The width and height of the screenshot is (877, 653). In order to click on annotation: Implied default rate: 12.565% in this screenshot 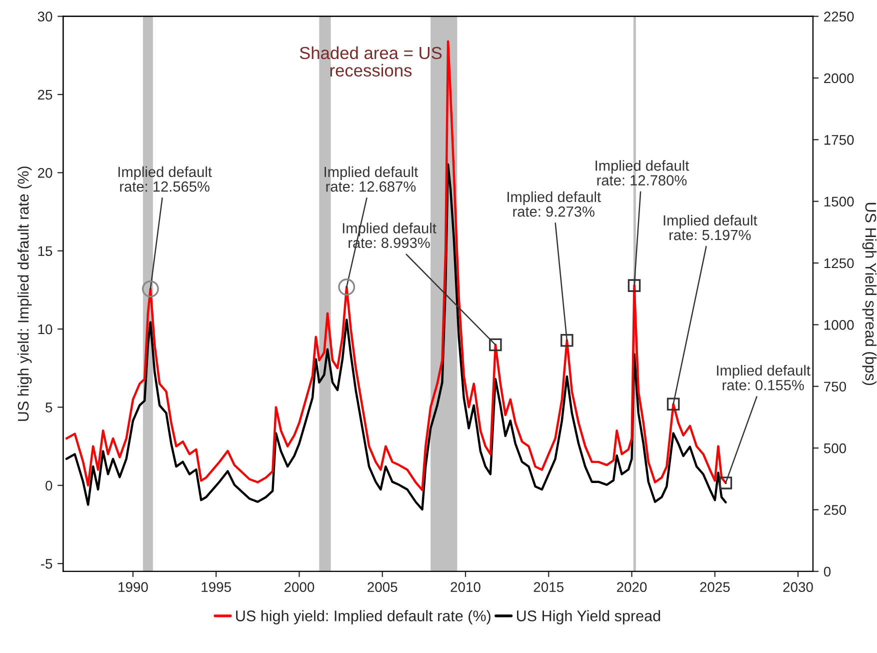, I will do `click(165, 179)`.